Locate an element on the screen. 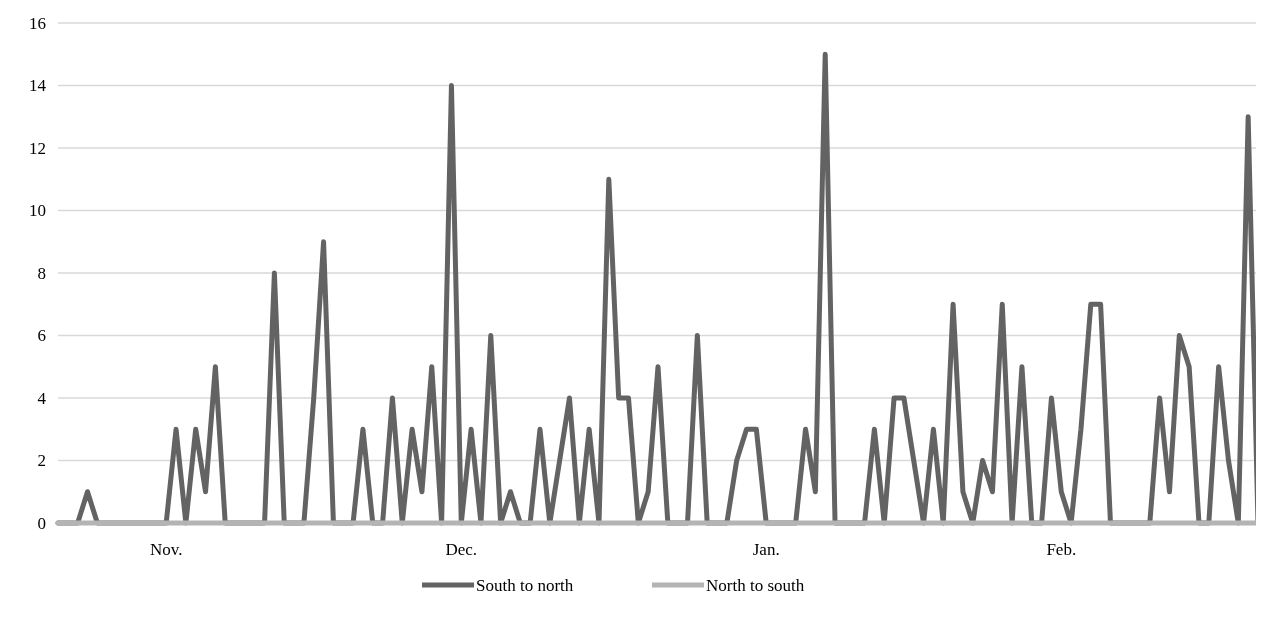  y-tick-label: 6 is located at coordinates (41, 336).